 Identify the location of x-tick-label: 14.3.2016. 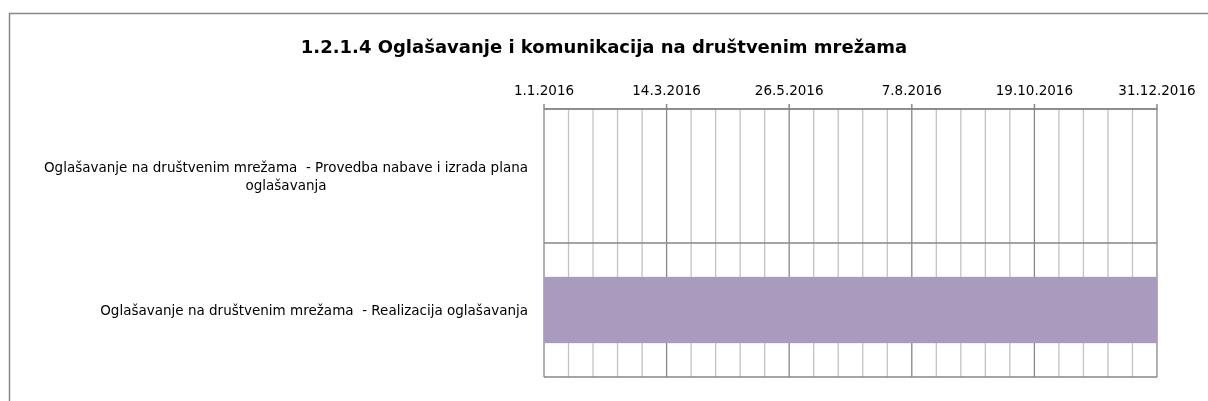
(666, 90).